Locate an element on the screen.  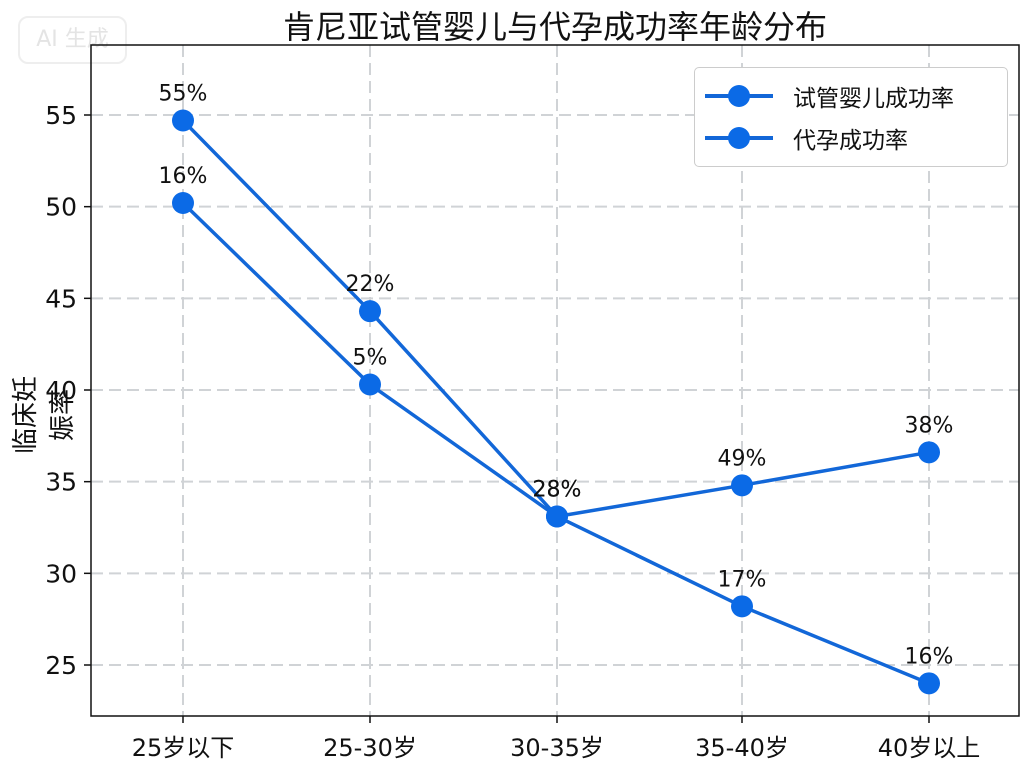
legend-label: 代孕成功率 is located at coordinates (850, 141).